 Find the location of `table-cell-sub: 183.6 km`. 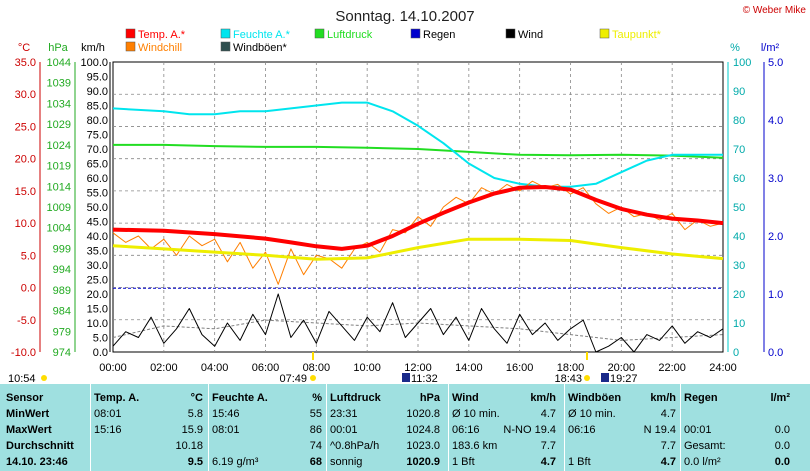

table-cell-sub: 183.6 km is located at coordinates (475, 446).